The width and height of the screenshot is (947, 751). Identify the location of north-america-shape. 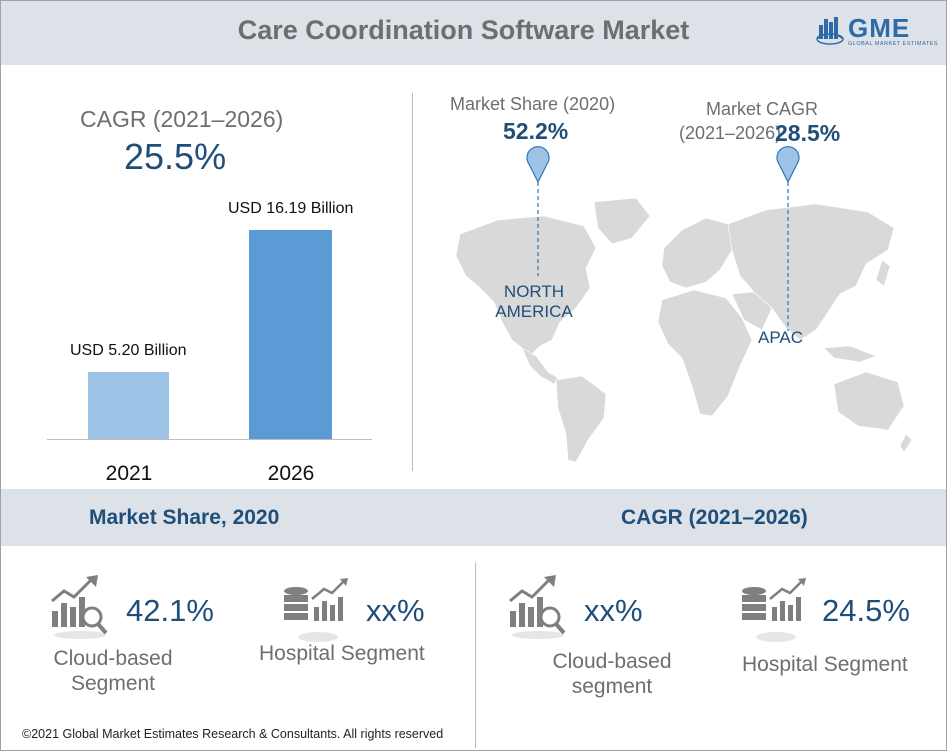
(526, 287).